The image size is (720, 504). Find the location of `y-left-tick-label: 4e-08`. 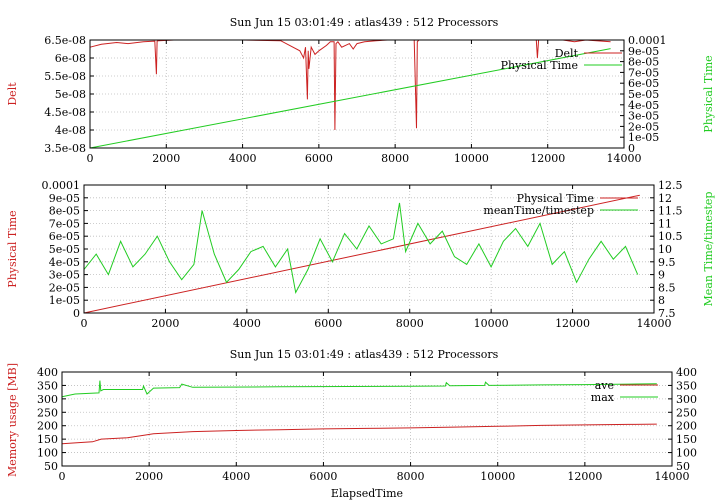

y-left-tick-label: 4e-08 is located at coordinates (70, 130).